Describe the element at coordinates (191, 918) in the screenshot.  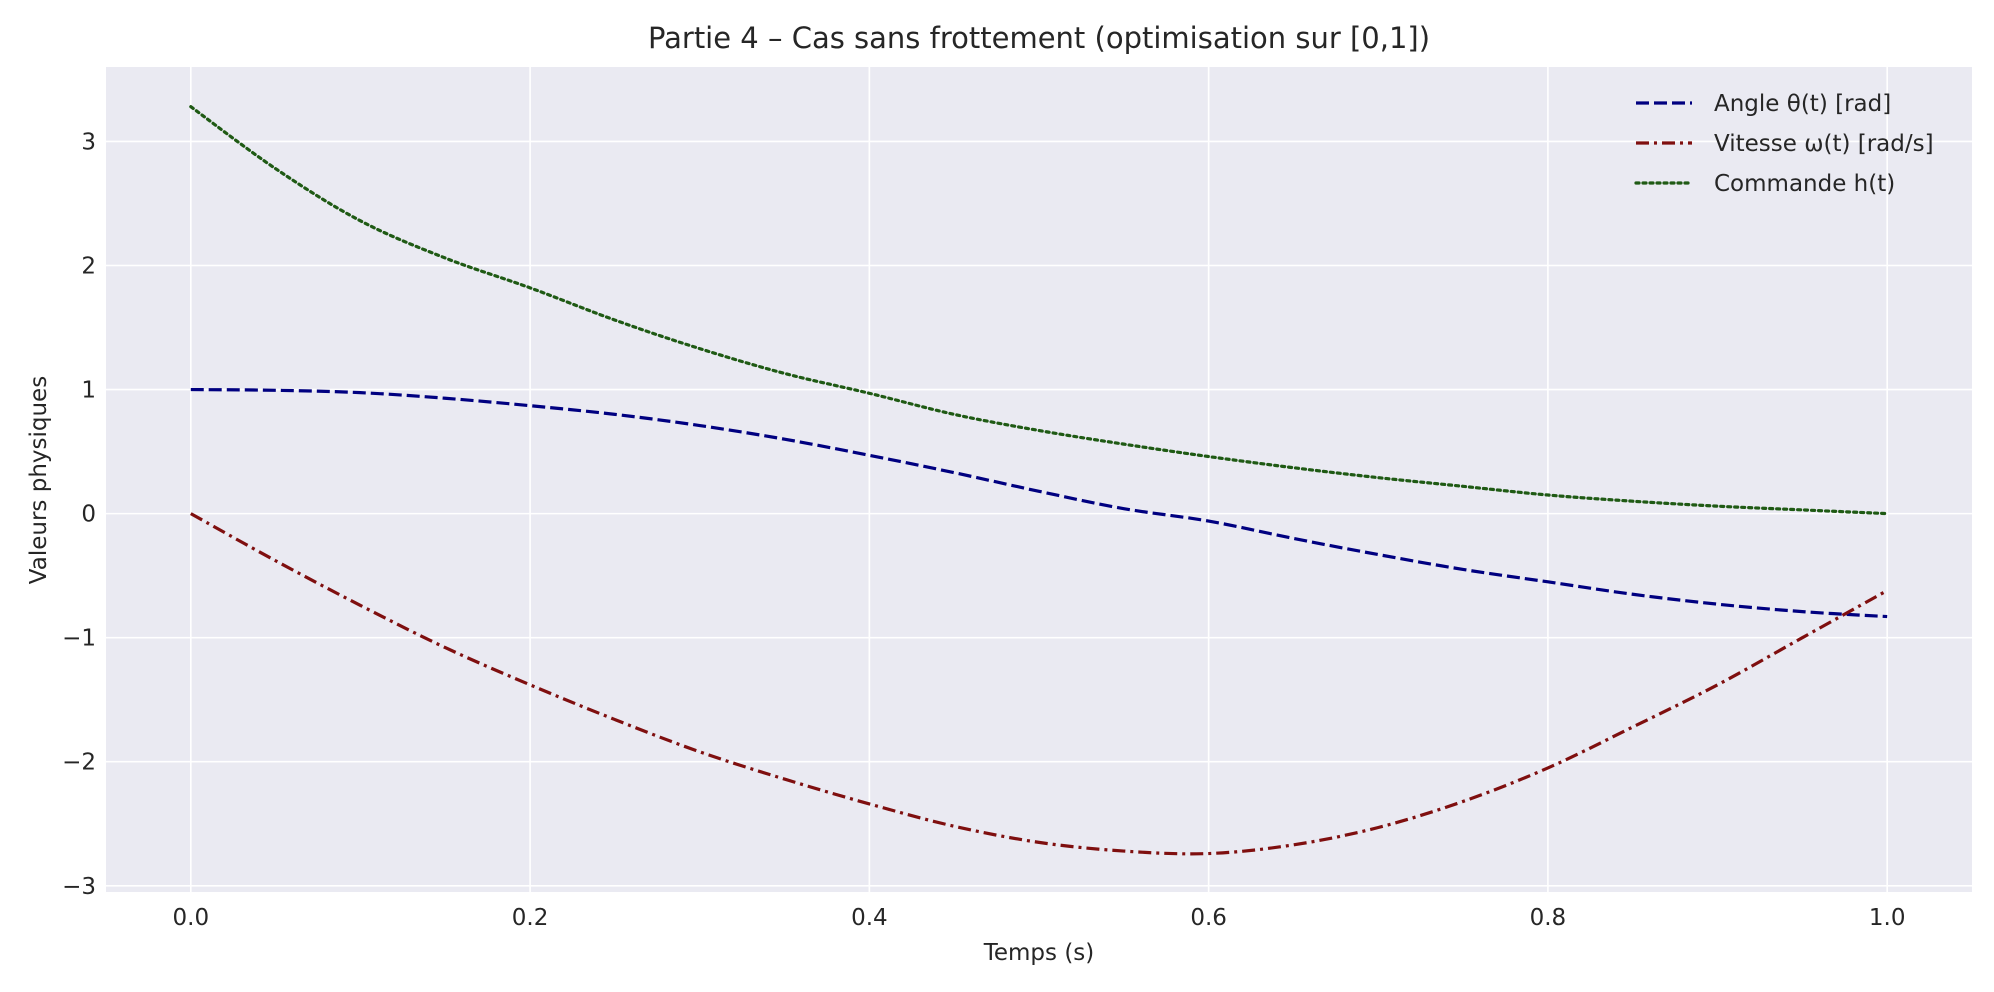
I see `x-tick-label: 0.0` at that location.